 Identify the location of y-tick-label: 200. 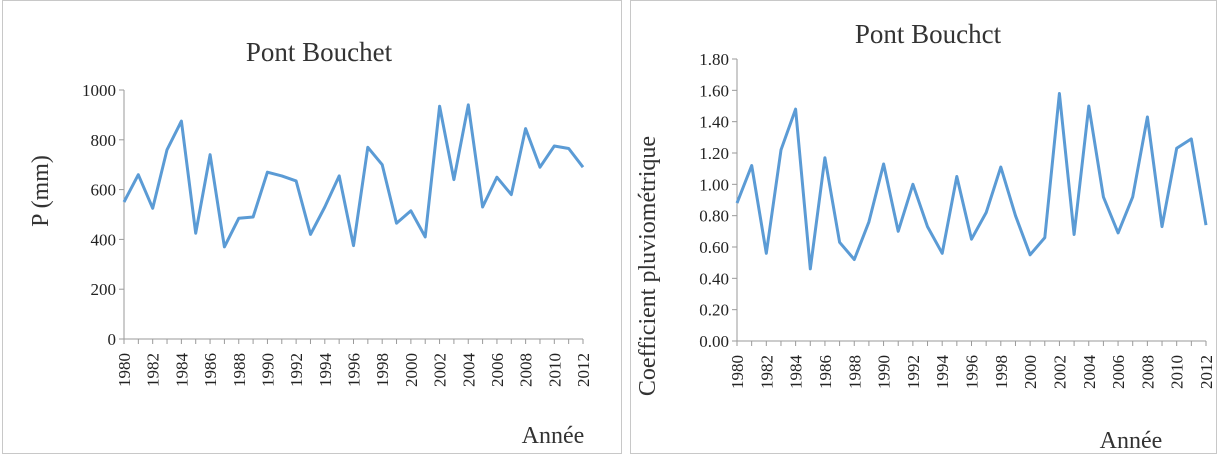
(104, 289).